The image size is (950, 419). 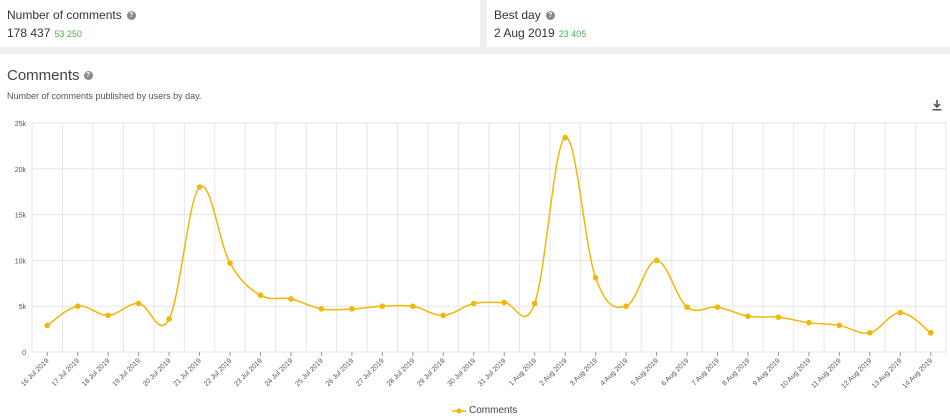 What do you see at coordinates (68, 34) in the screenshot?
I see `comments-delta: 53 250` at bounding box center [68, 34].